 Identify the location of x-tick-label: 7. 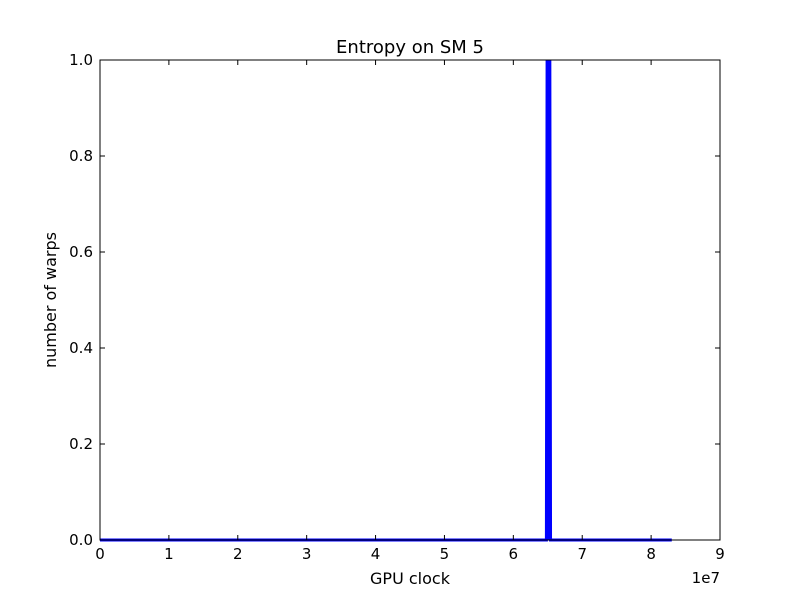
(582, 554).